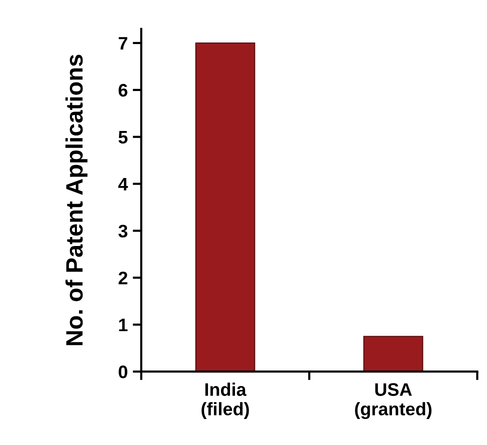 This screenshot has width=487, height=445. Describe the element at coordinates (123, 278) in the screenshot. I see `y-tick-label: 2` at that location.